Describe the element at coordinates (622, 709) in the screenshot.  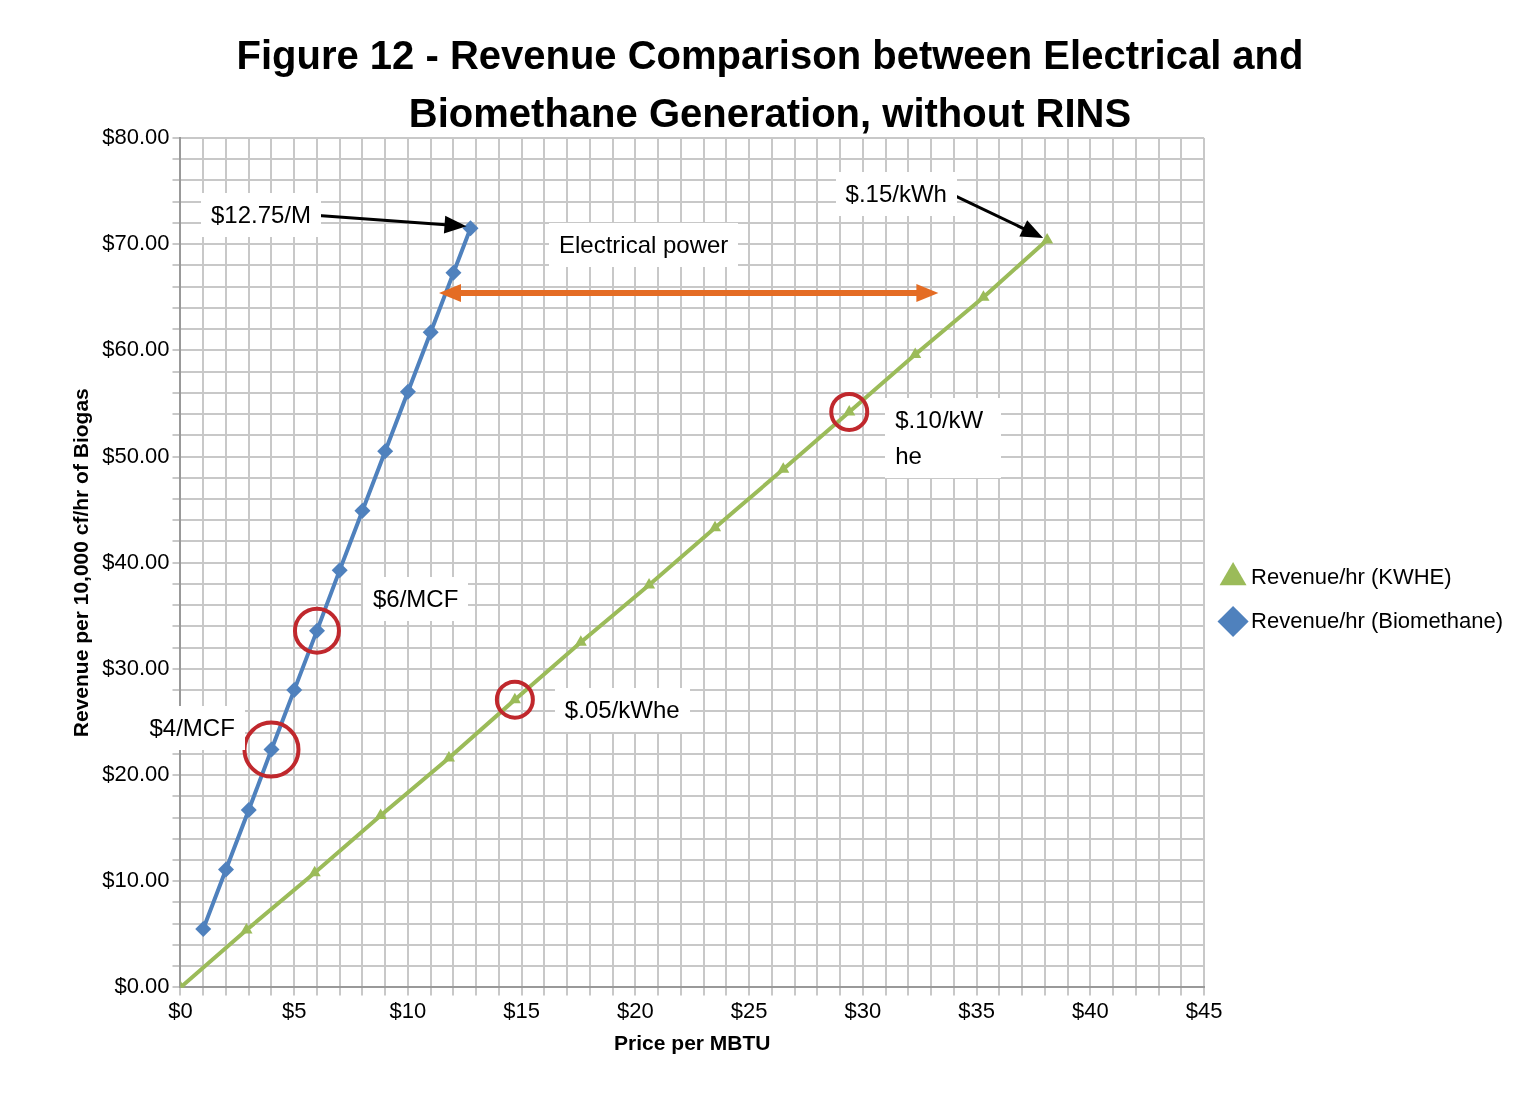
I see `annotation: $.05/kWhe` at that location.